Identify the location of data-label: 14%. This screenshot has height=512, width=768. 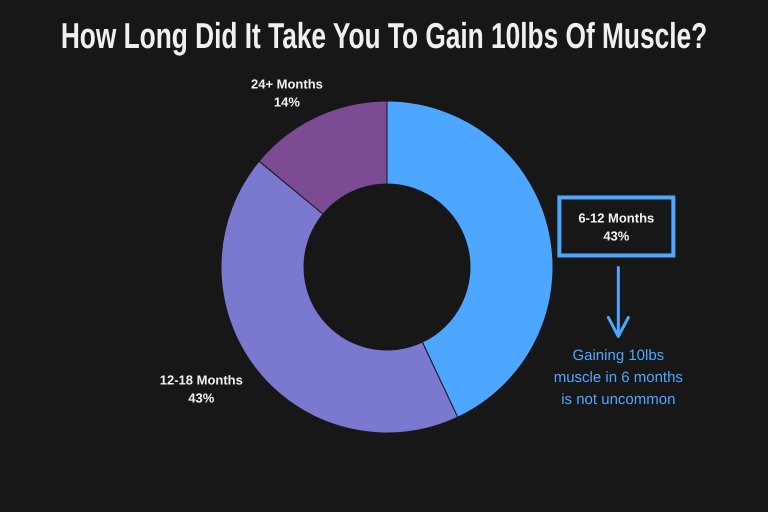
(287, 102).